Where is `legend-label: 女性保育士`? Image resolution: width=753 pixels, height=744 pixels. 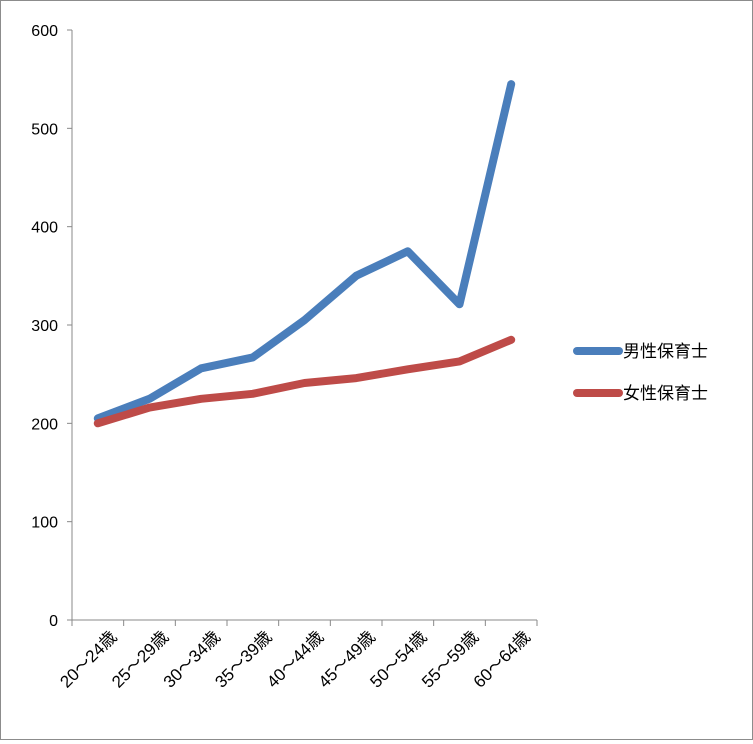
legend-label: 女性保育士 is located at coordinates (665, 393).